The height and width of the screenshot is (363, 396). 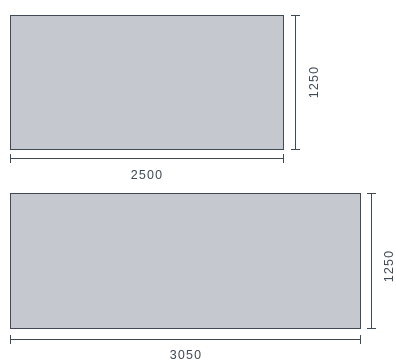 I want to click on width-label: 2500, so click(x=147, y=175).